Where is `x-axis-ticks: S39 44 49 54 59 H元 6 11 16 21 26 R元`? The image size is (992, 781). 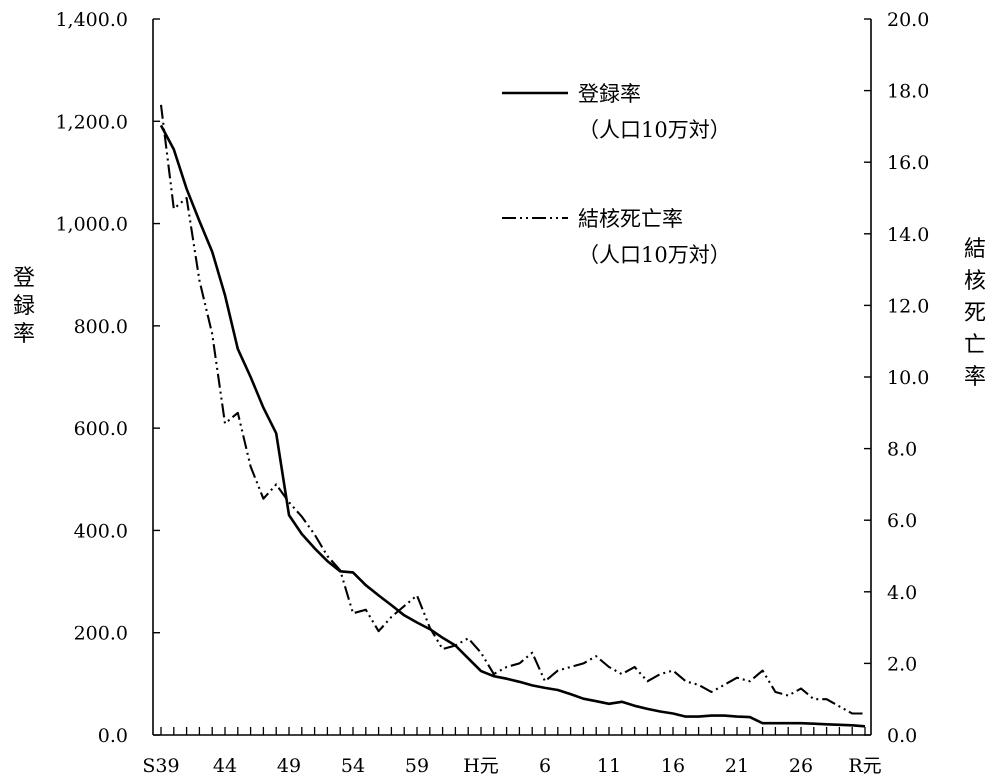 x-axis-ticks: S39 44 49 54 59 H元 6 11 16 21 26 R元 is located at coordinates (512, 752).